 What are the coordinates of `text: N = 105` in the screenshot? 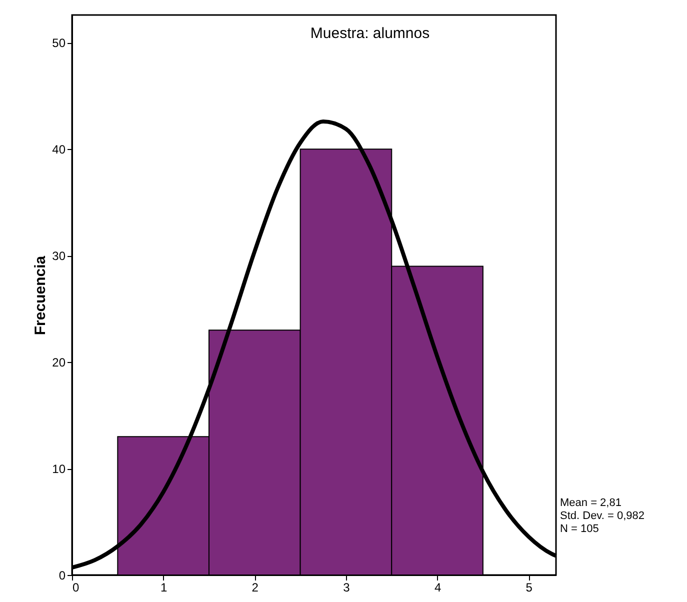 It's located at (579, 529).